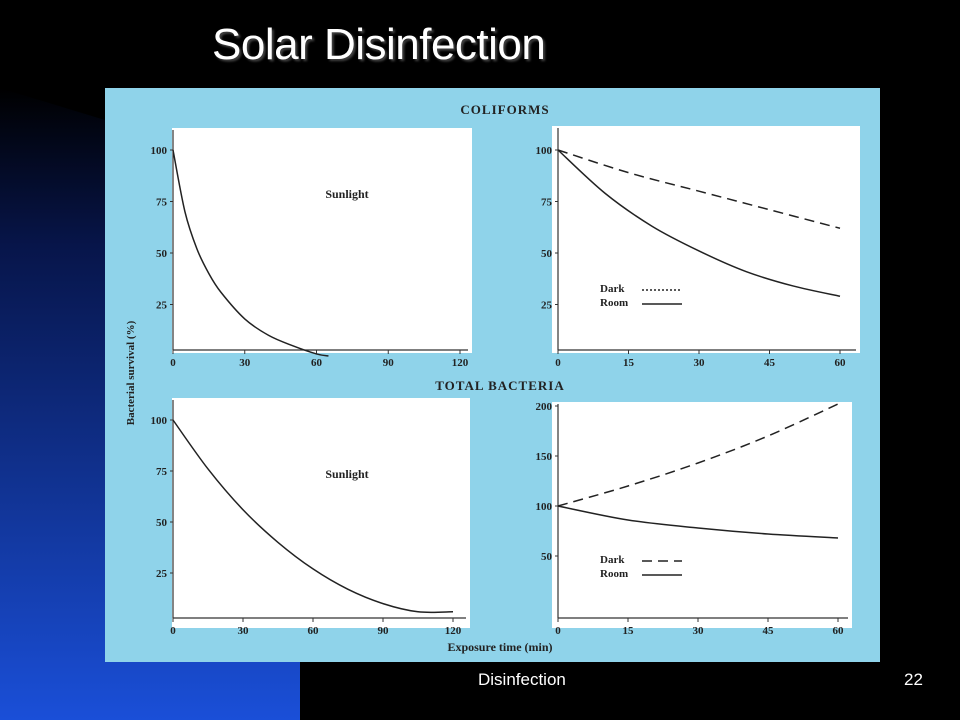  Describe the element at coordinates (131, 372) in the screenshot. I see `y-axis-label: Bacterial survival (%)` at that location.